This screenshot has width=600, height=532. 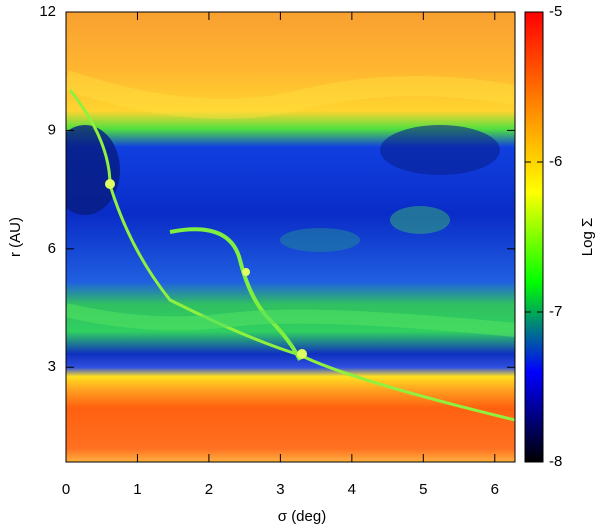 I want to click on y-tick-label: 9, so click(x=52, y=129).